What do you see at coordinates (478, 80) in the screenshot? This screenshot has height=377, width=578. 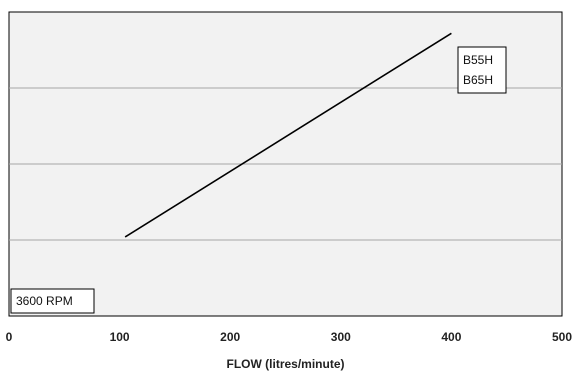 I see `legend-entry-b65h: B65H` at bounding box center [478, 80].